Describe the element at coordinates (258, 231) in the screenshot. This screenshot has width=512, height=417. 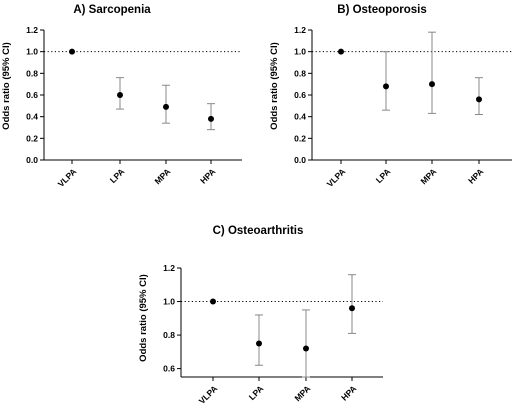
I see `chart-title: C) Osteoarthritis` at that location.